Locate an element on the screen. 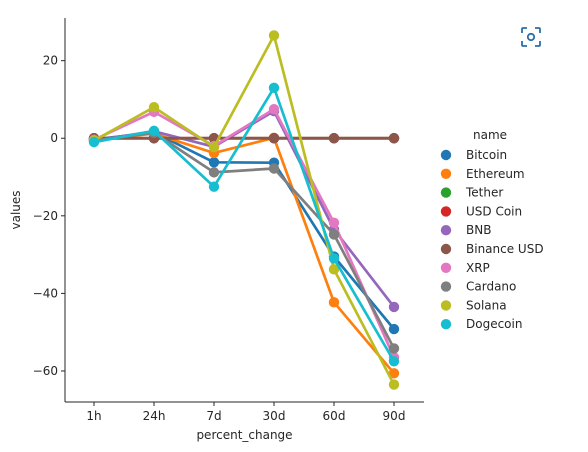  legend-label: USD Coin is located at coordinates (494, 211).